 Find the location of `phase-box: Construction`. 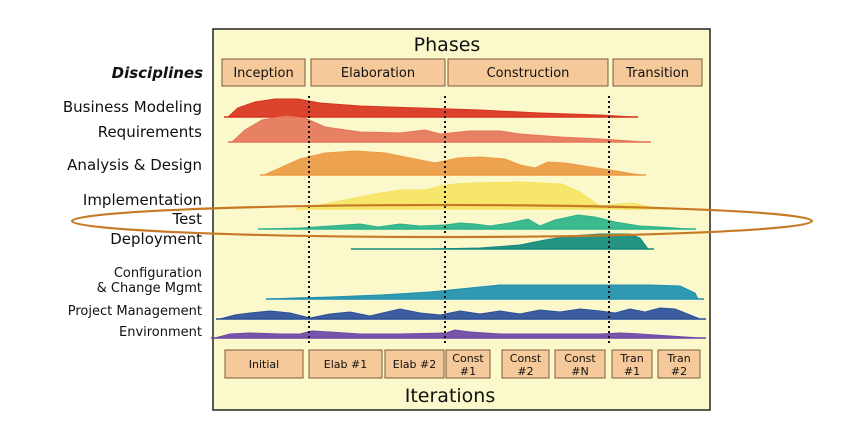

phase-box: Construction is located at coordinates (528, 72).